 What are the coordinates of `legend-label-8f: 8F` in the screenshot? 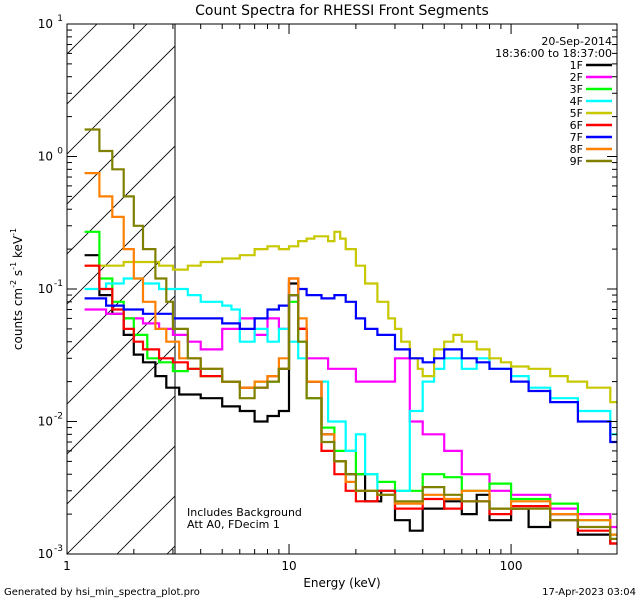 It's located at (576, 149).